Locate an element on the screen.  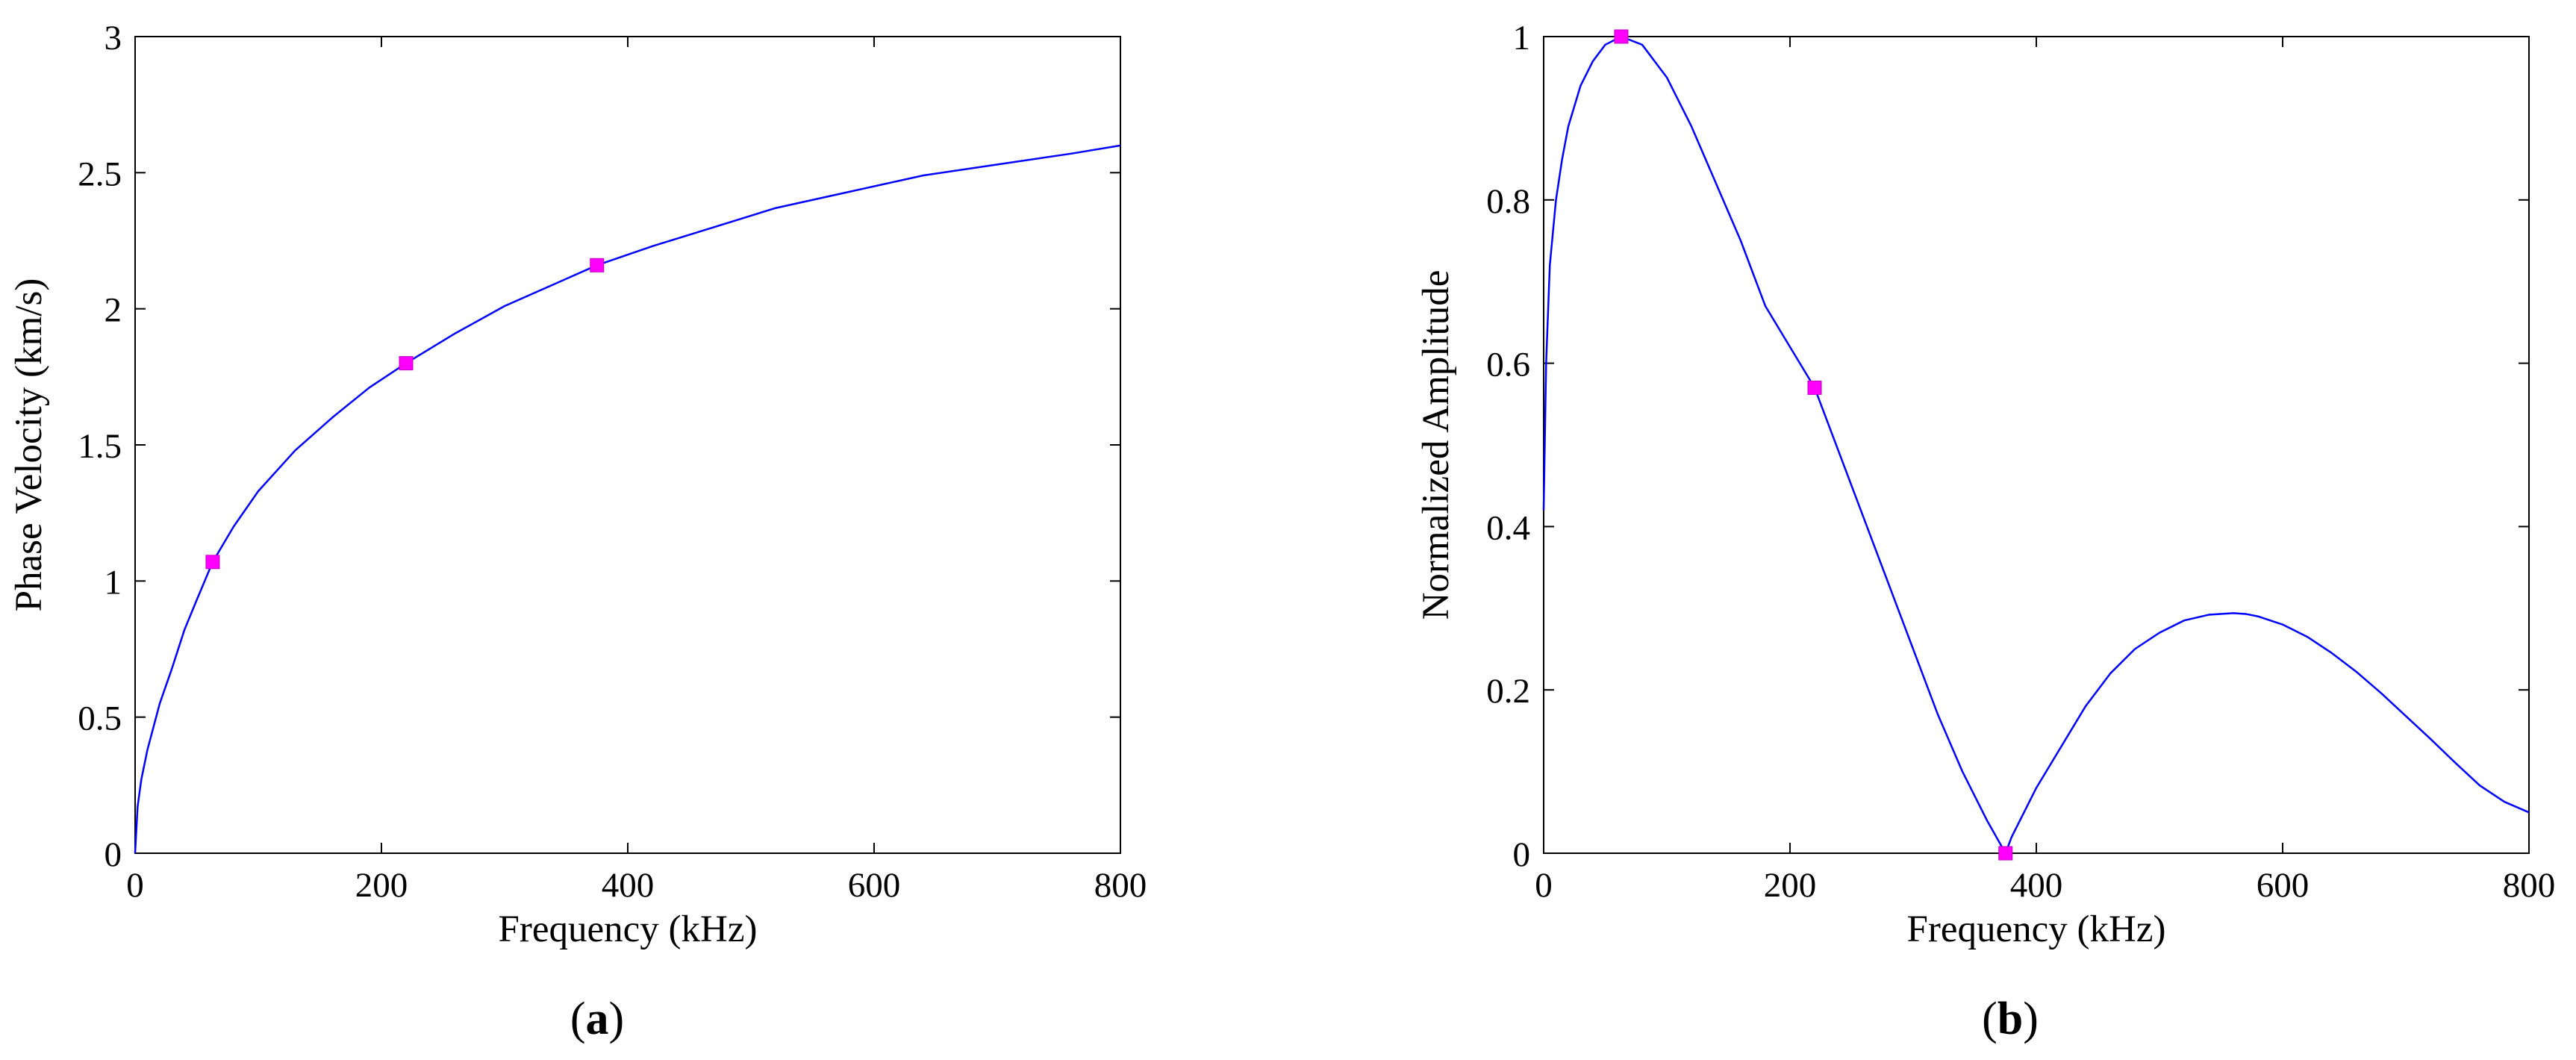
panel-tag-letter: b is located at coordinates (2010, 1019).